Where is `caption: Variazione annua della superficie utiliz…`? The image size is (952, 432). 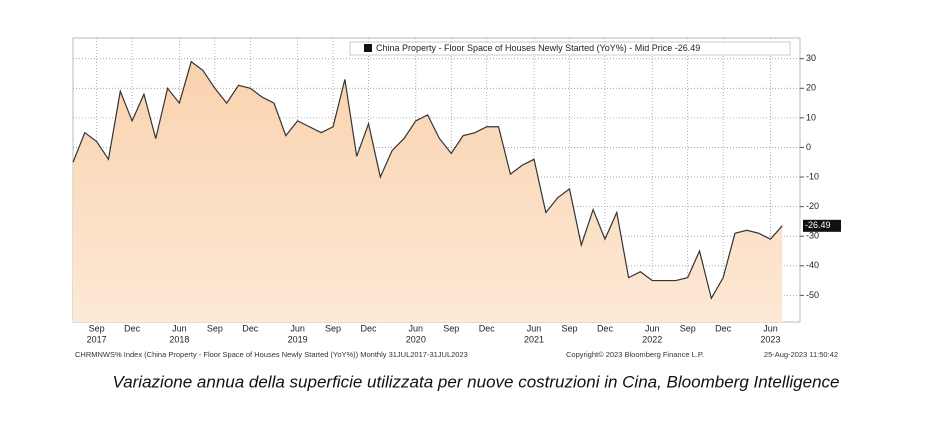 caption: Variazione annua della superficie utiliz… is located at coordinates (475, 381).